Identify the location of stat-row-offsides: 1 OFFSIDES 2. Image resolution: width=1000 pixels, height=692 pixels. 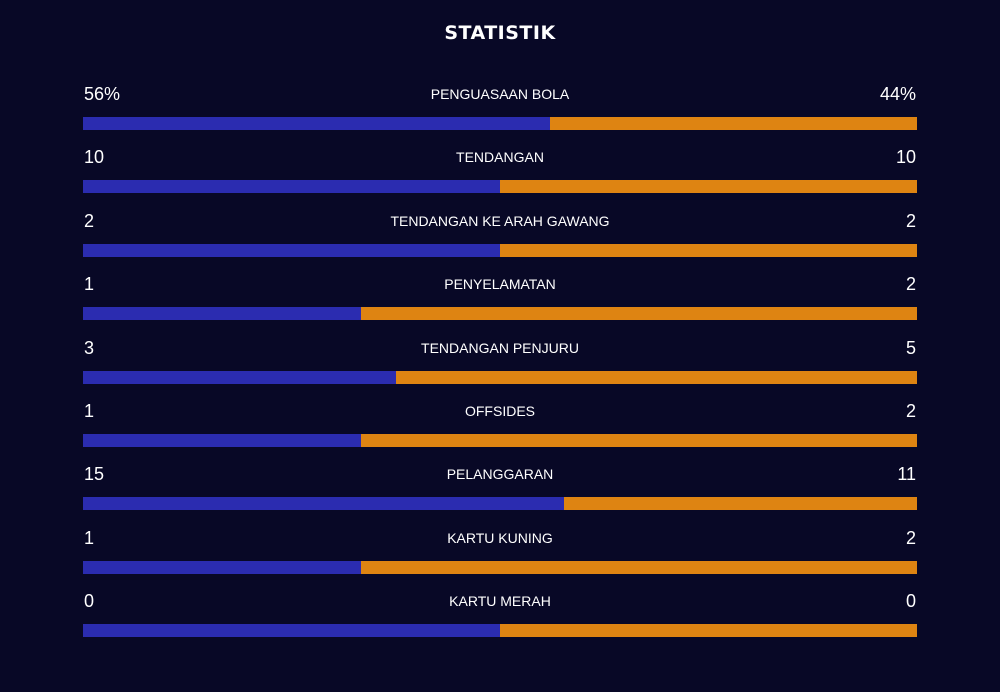
(500, 428).